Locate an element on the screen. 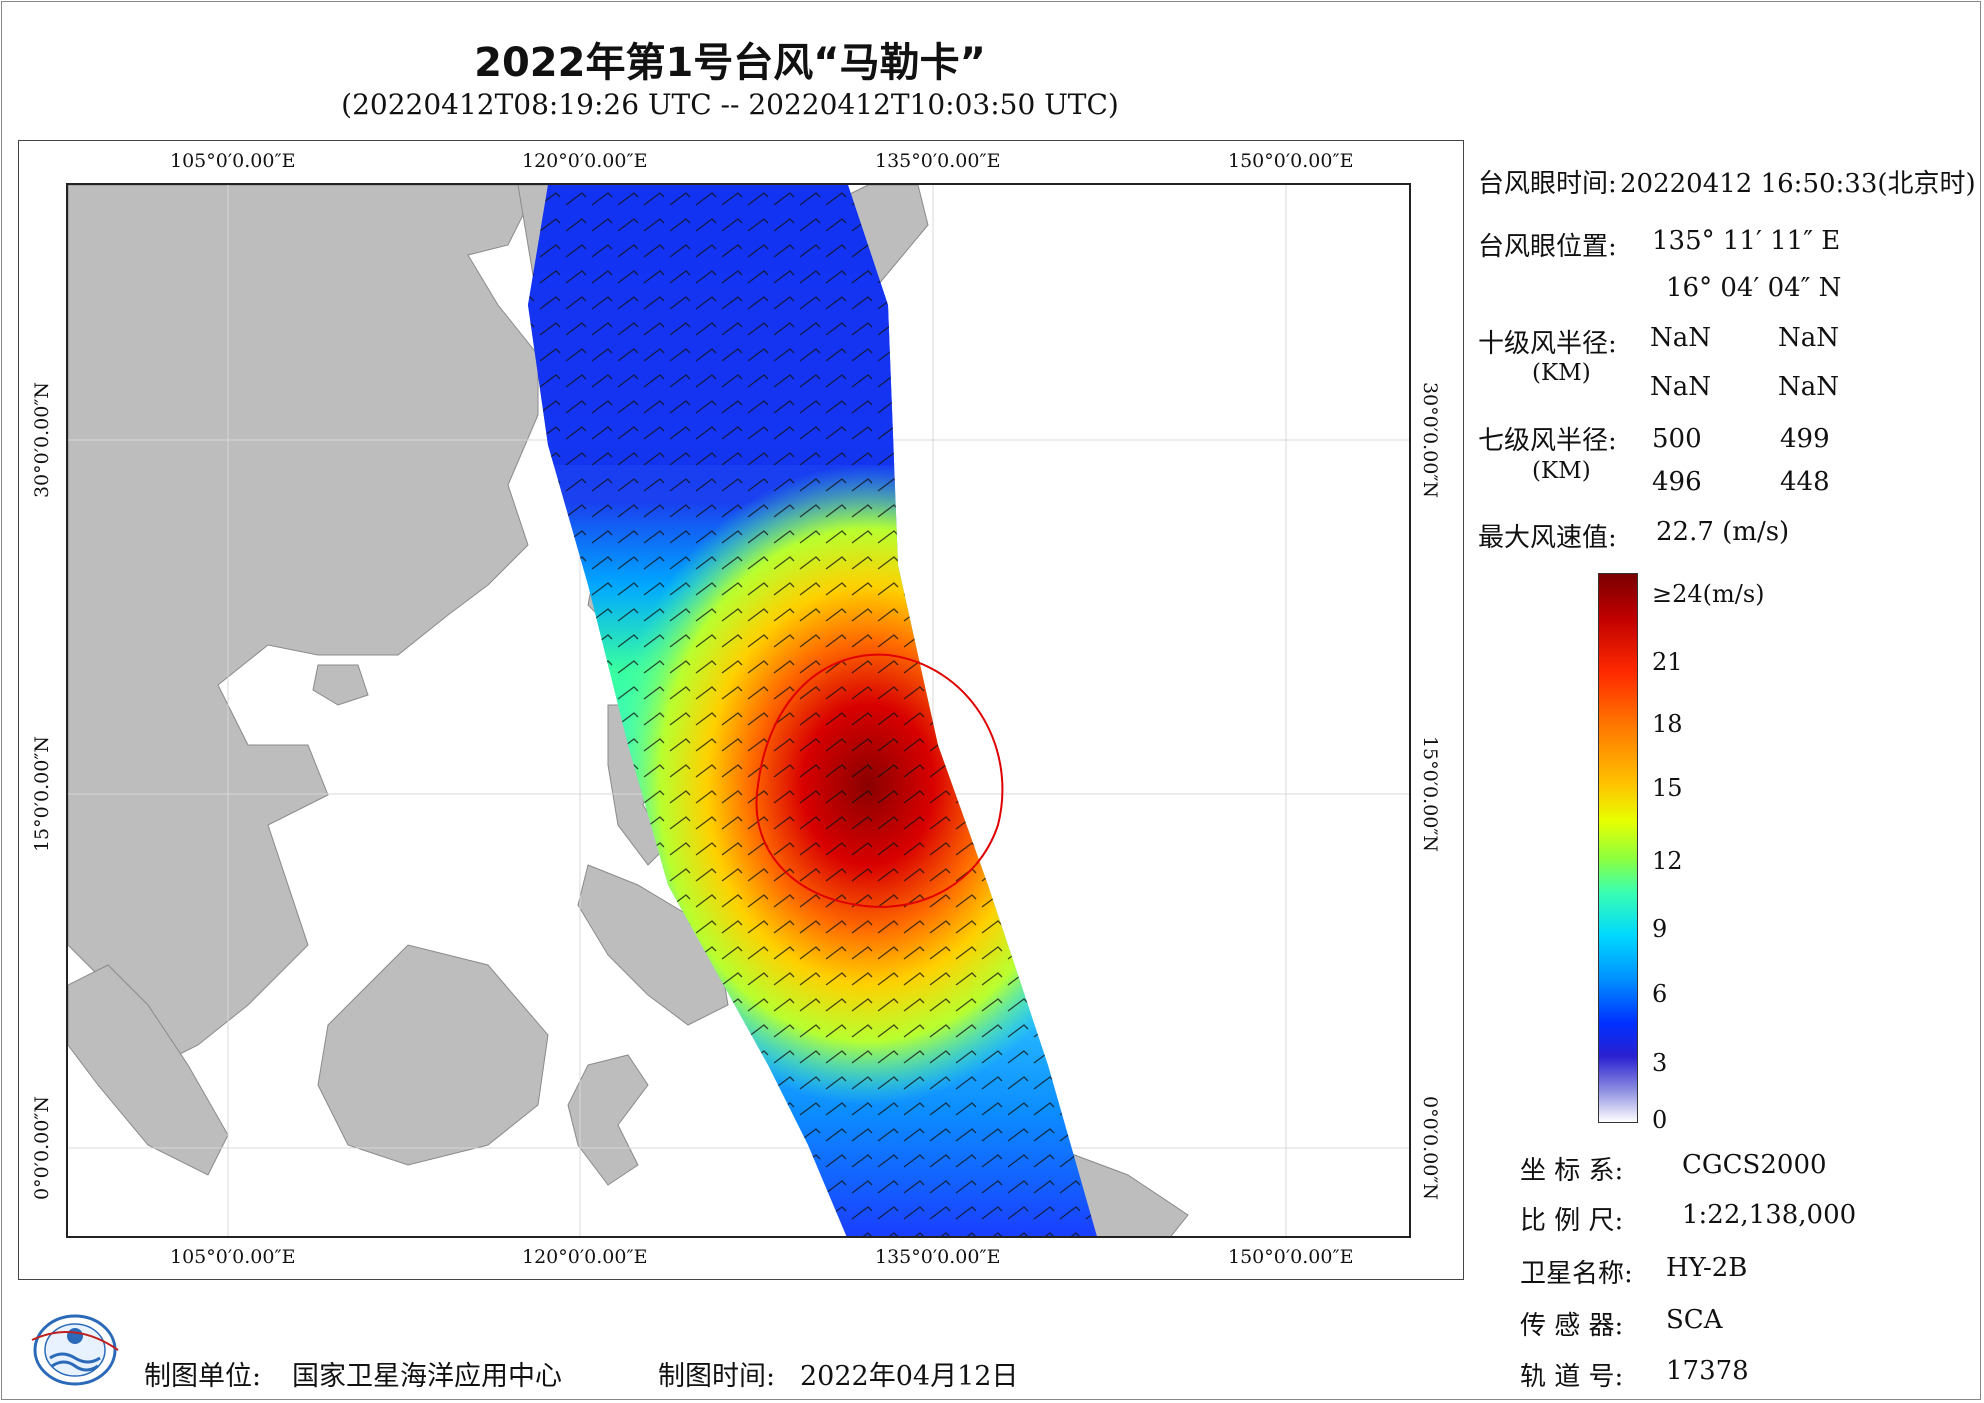 The width and height of the screenshot is (1984, 1403). r10-se: NaN is located at coordinates (1809, 338).